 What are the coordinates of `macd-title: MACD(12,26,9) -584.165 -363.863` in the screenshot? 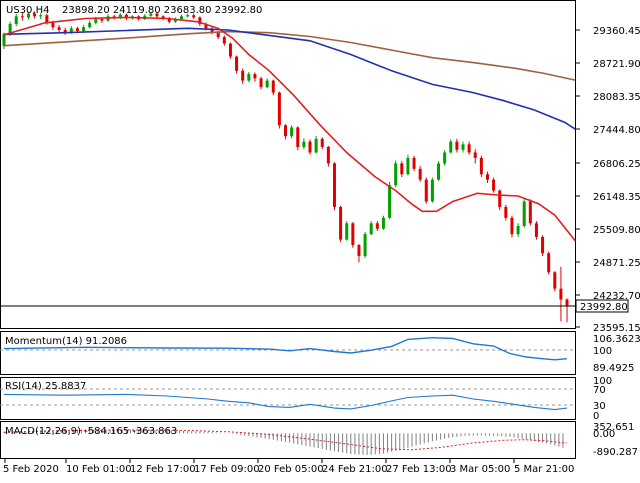 It's located at (91, 431).